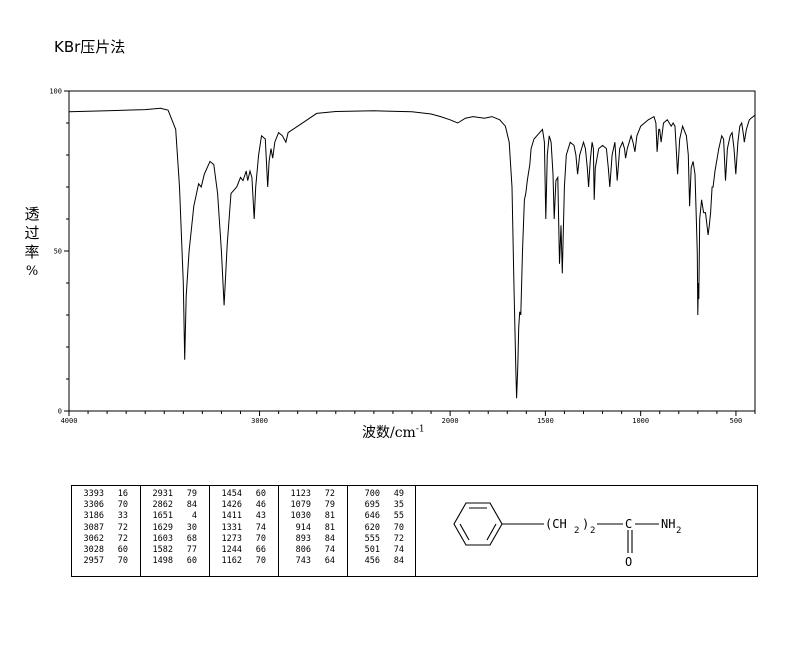 Image resolution: width=794 pixels, height=652 pixels. What do you see at coordinates (162, 494) in the screenshot?
I see `peak-wavenumber: 2931` at bounding box center [162, 494].